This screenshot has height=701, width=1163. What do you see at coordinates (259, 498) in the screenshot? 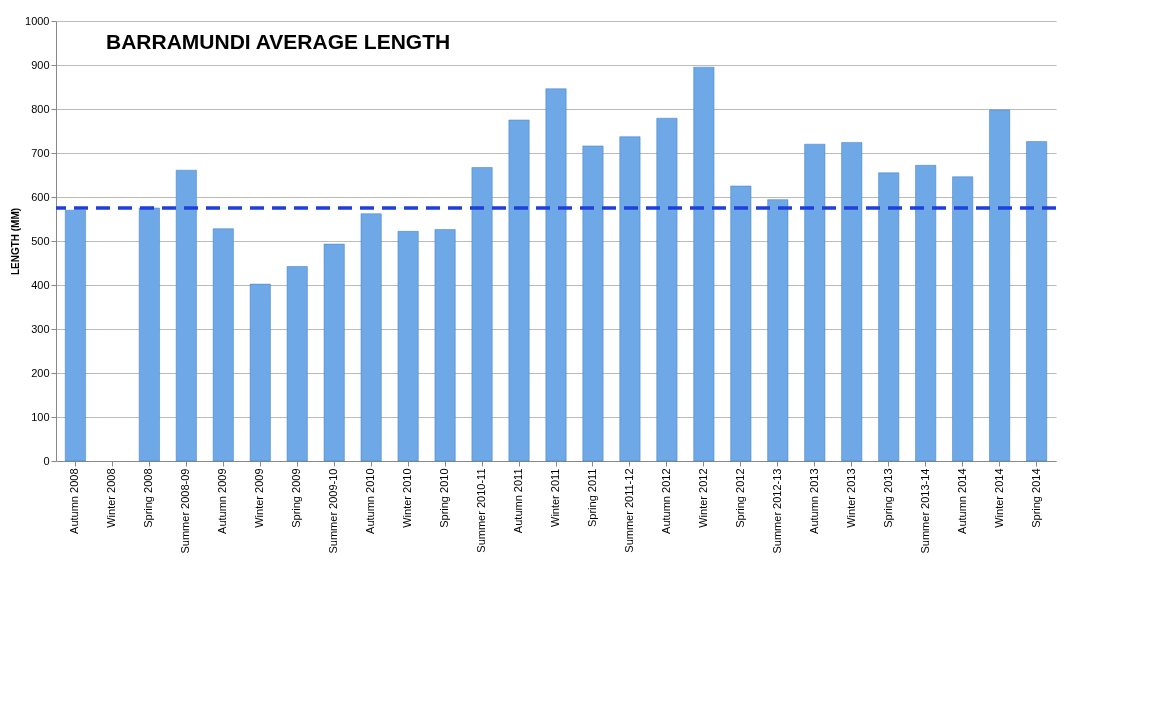
I see `x-tick-label: Winter 2009` at bounding box center [259, 498].